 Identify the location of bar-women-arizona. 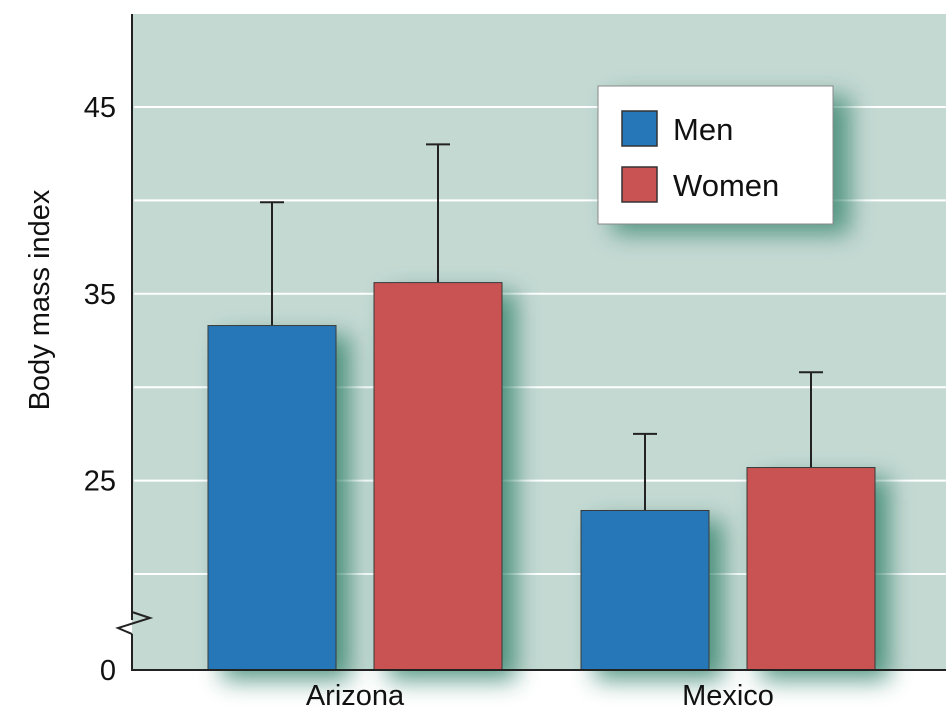
(438, 476).